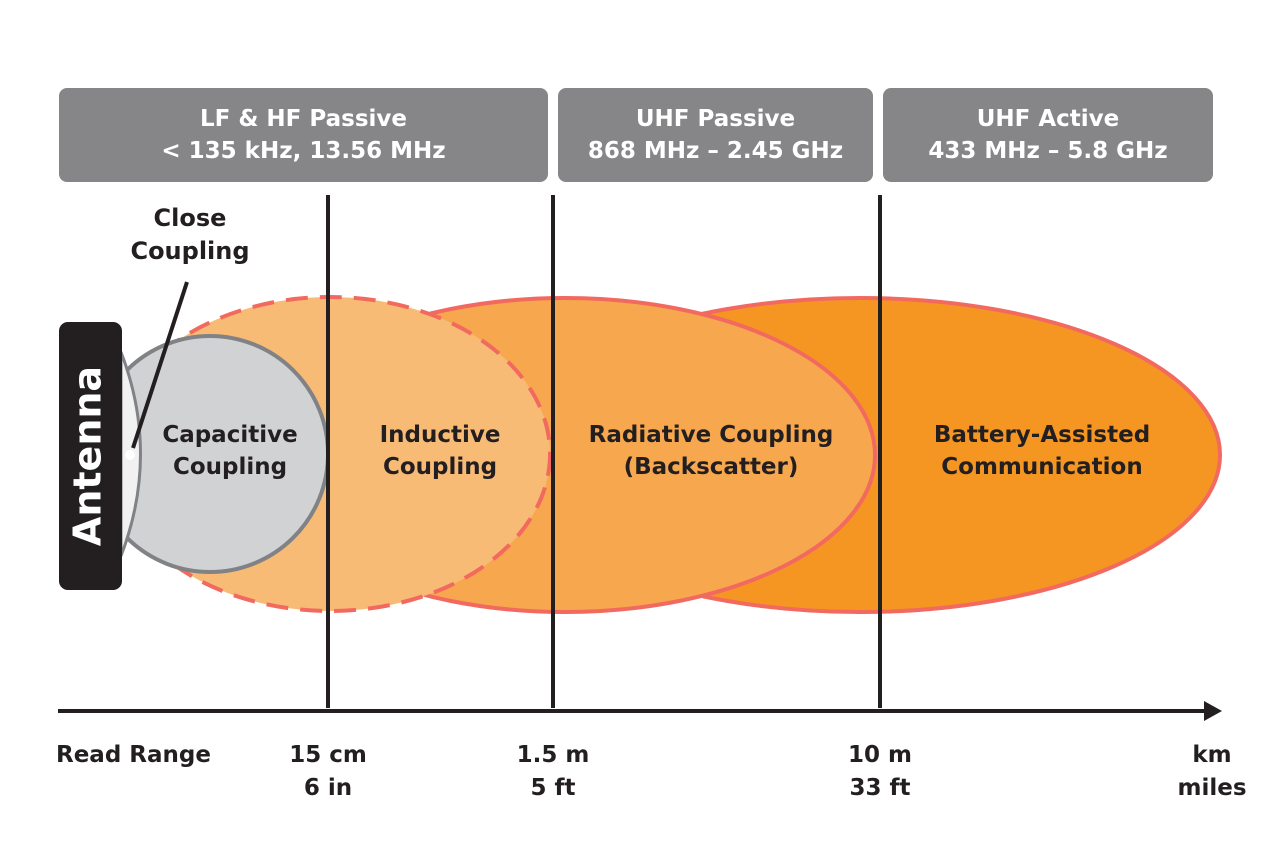 The height and width of the screenshot is (850, 1280). I want to click on band-frequency: 433 MHz – 5.8 GHz, so click(1048, 151).